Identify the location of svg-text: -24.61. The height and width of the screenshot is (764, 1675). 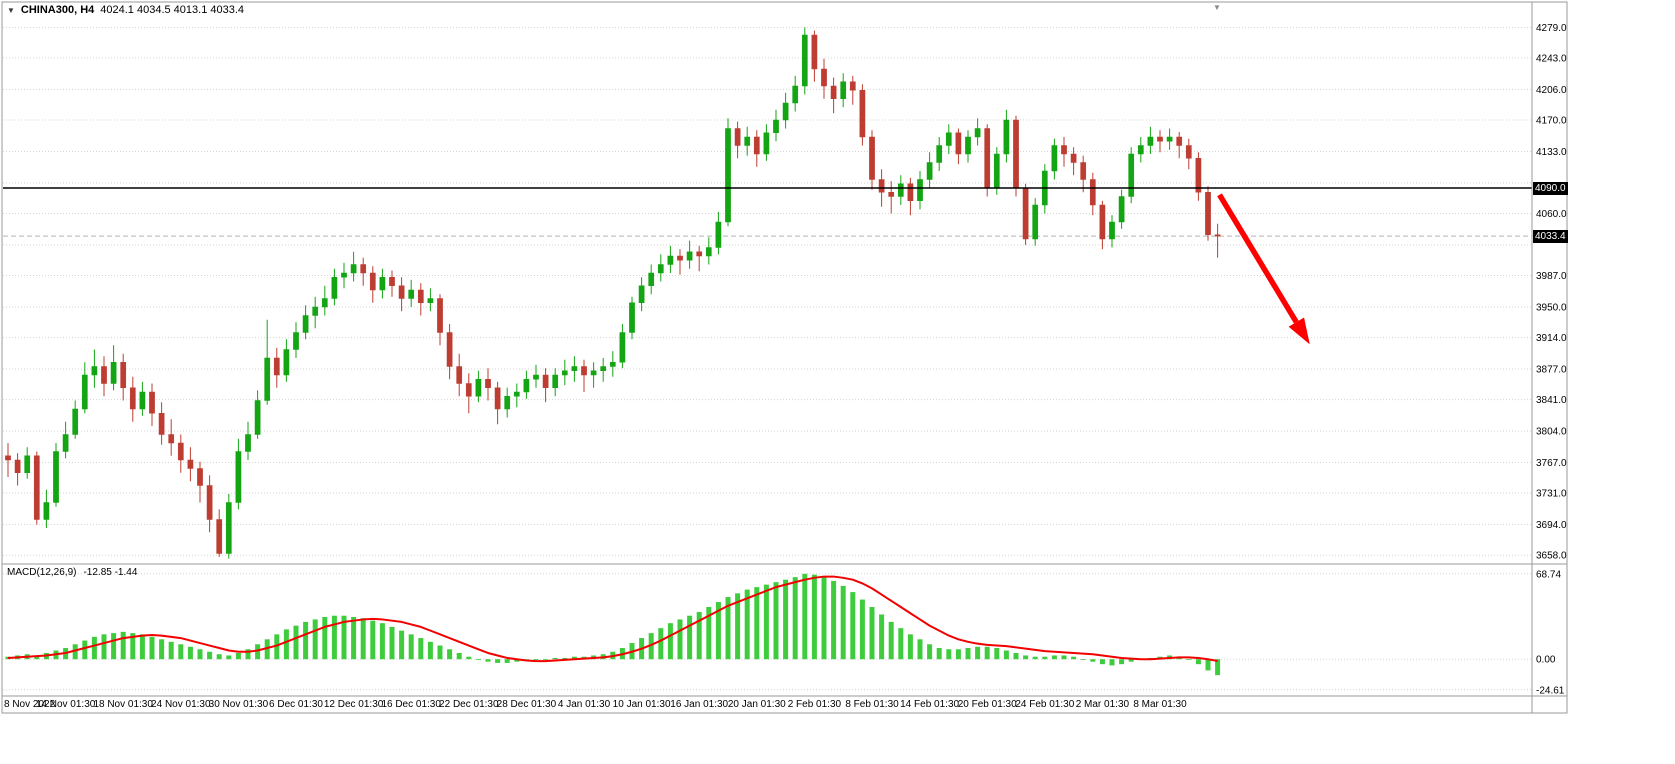
(1550, 690).